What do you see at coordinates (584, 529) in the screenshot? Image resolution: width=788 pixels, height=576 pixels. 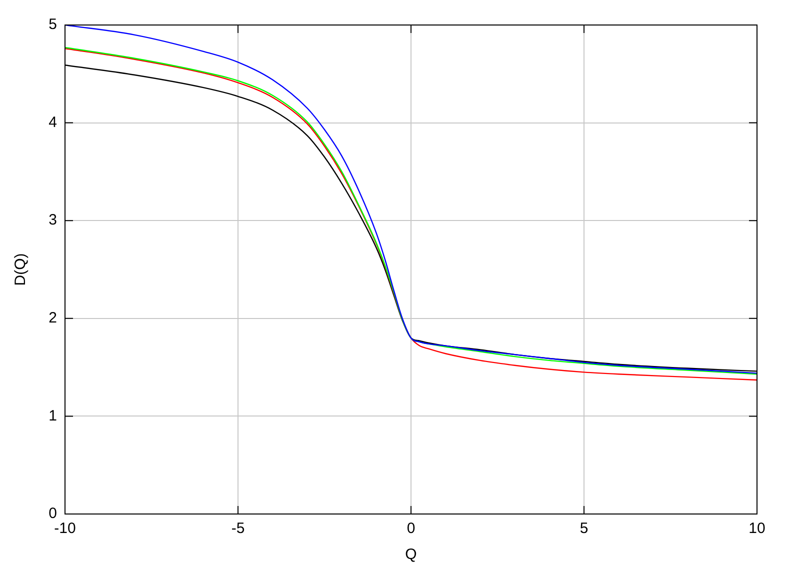 I see `x-tick-label: 5` at bounding box center [584, 529].